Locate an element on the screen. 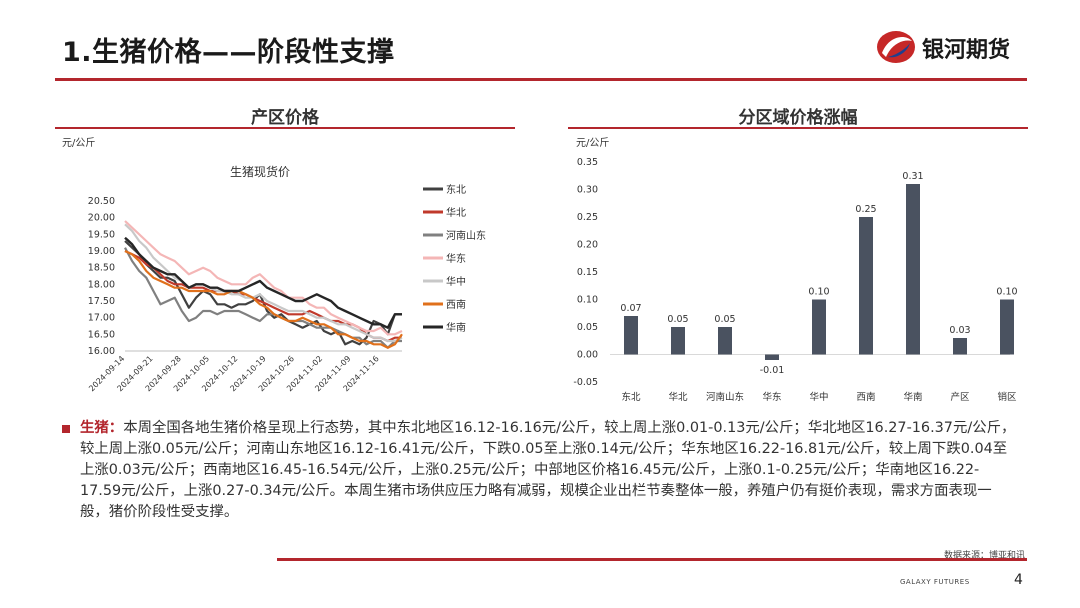 The width and height of the screenshot is (1080, 608). category-label: 销区 is located at coordinates (1007, 397).